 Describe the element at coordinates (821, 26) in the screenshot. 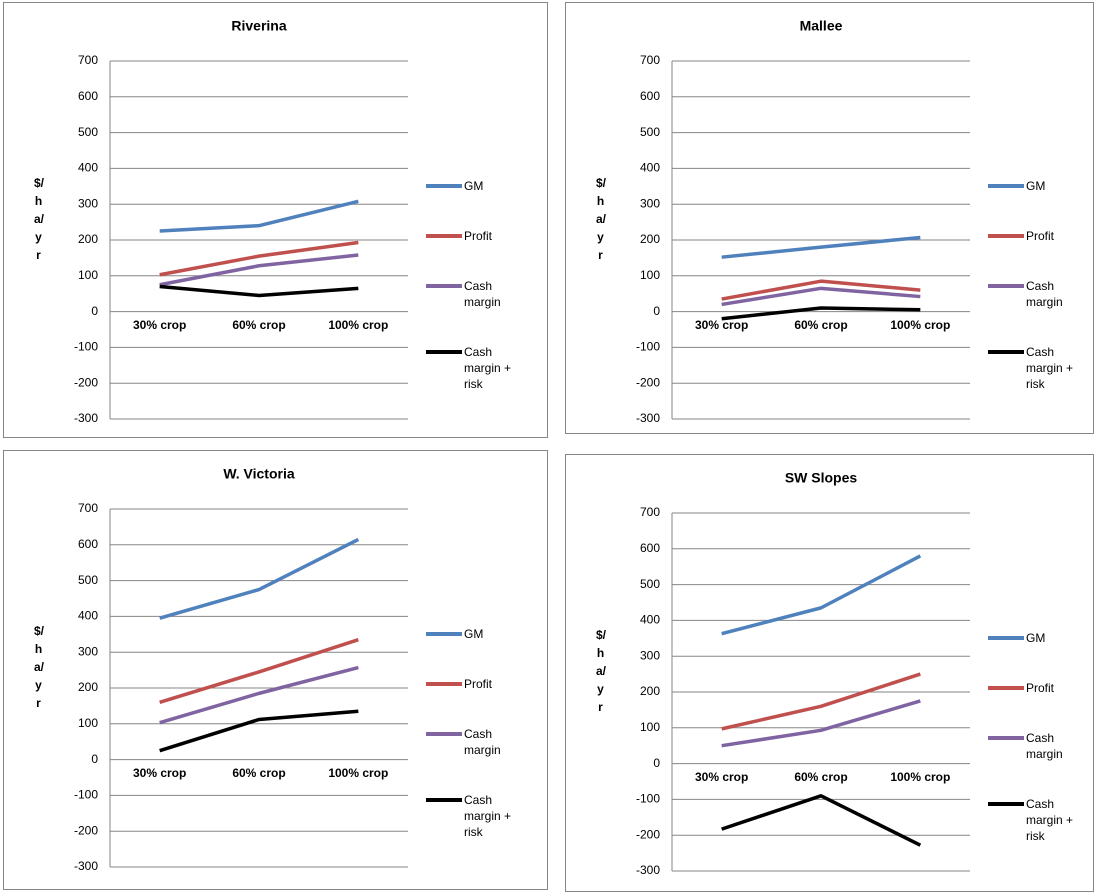

I see `chart-title: Mallee` at that location.